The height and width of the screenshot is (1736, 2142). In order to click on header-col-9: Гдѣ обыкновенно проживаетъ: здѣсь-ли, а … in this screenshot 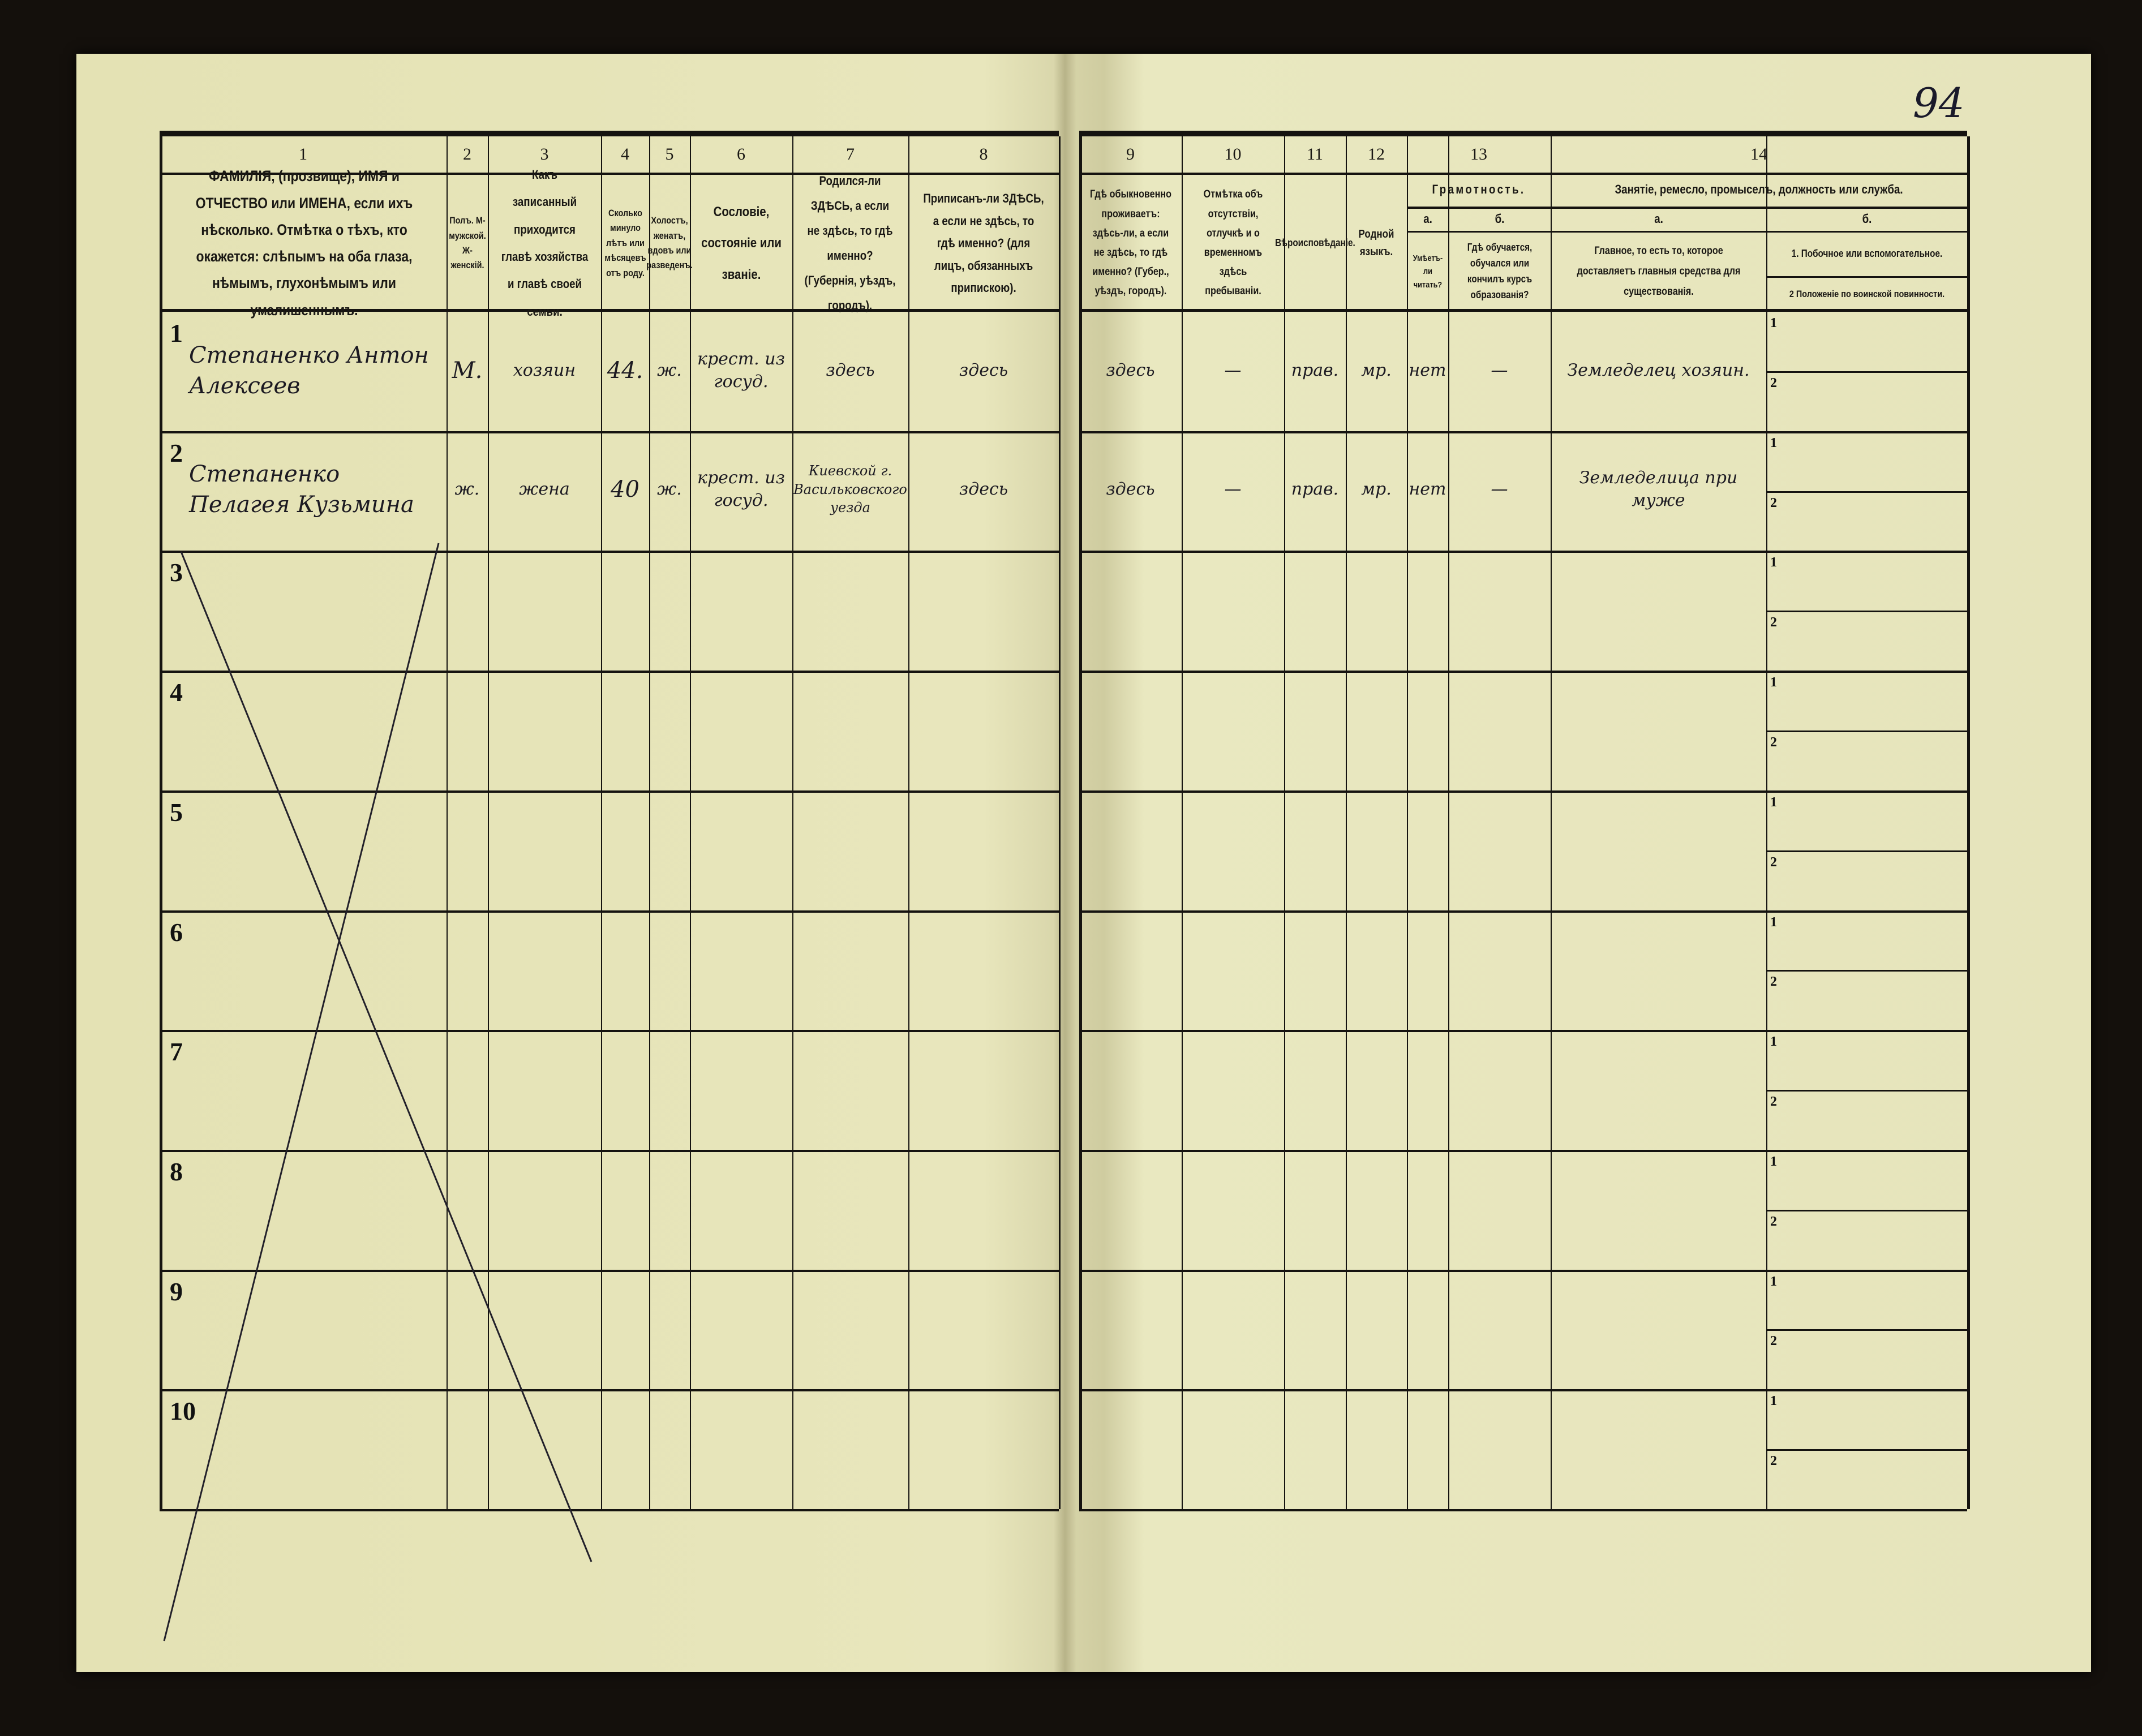, I will do `click(1130, 243)`.